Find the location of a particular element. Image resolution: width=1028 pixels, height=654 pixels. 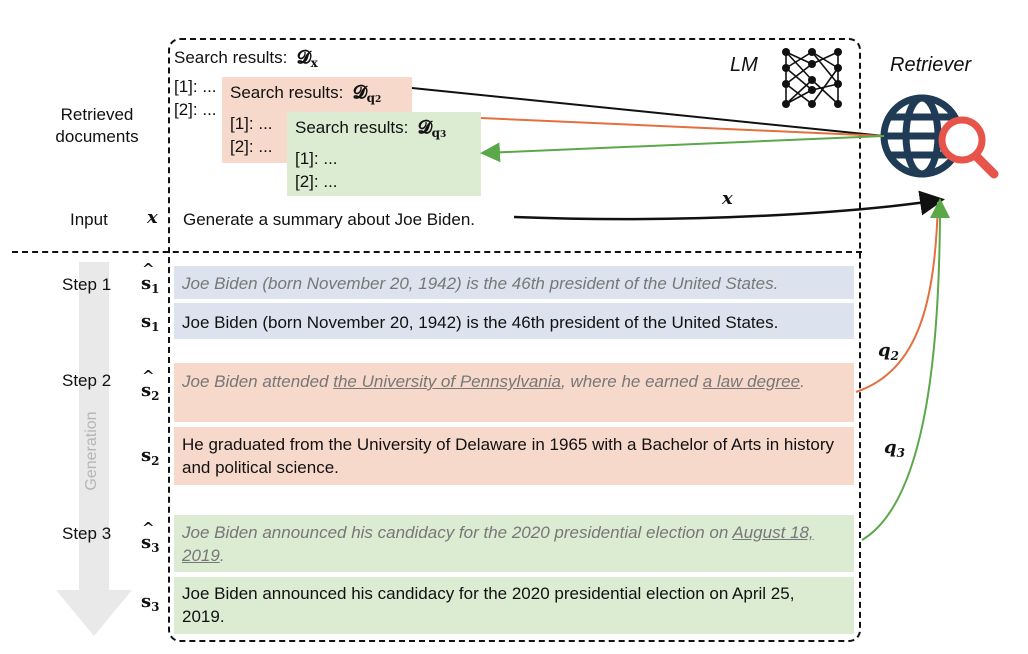

input-text: Generate a summary about Joe Biden. is located at coordinates (329, 219).